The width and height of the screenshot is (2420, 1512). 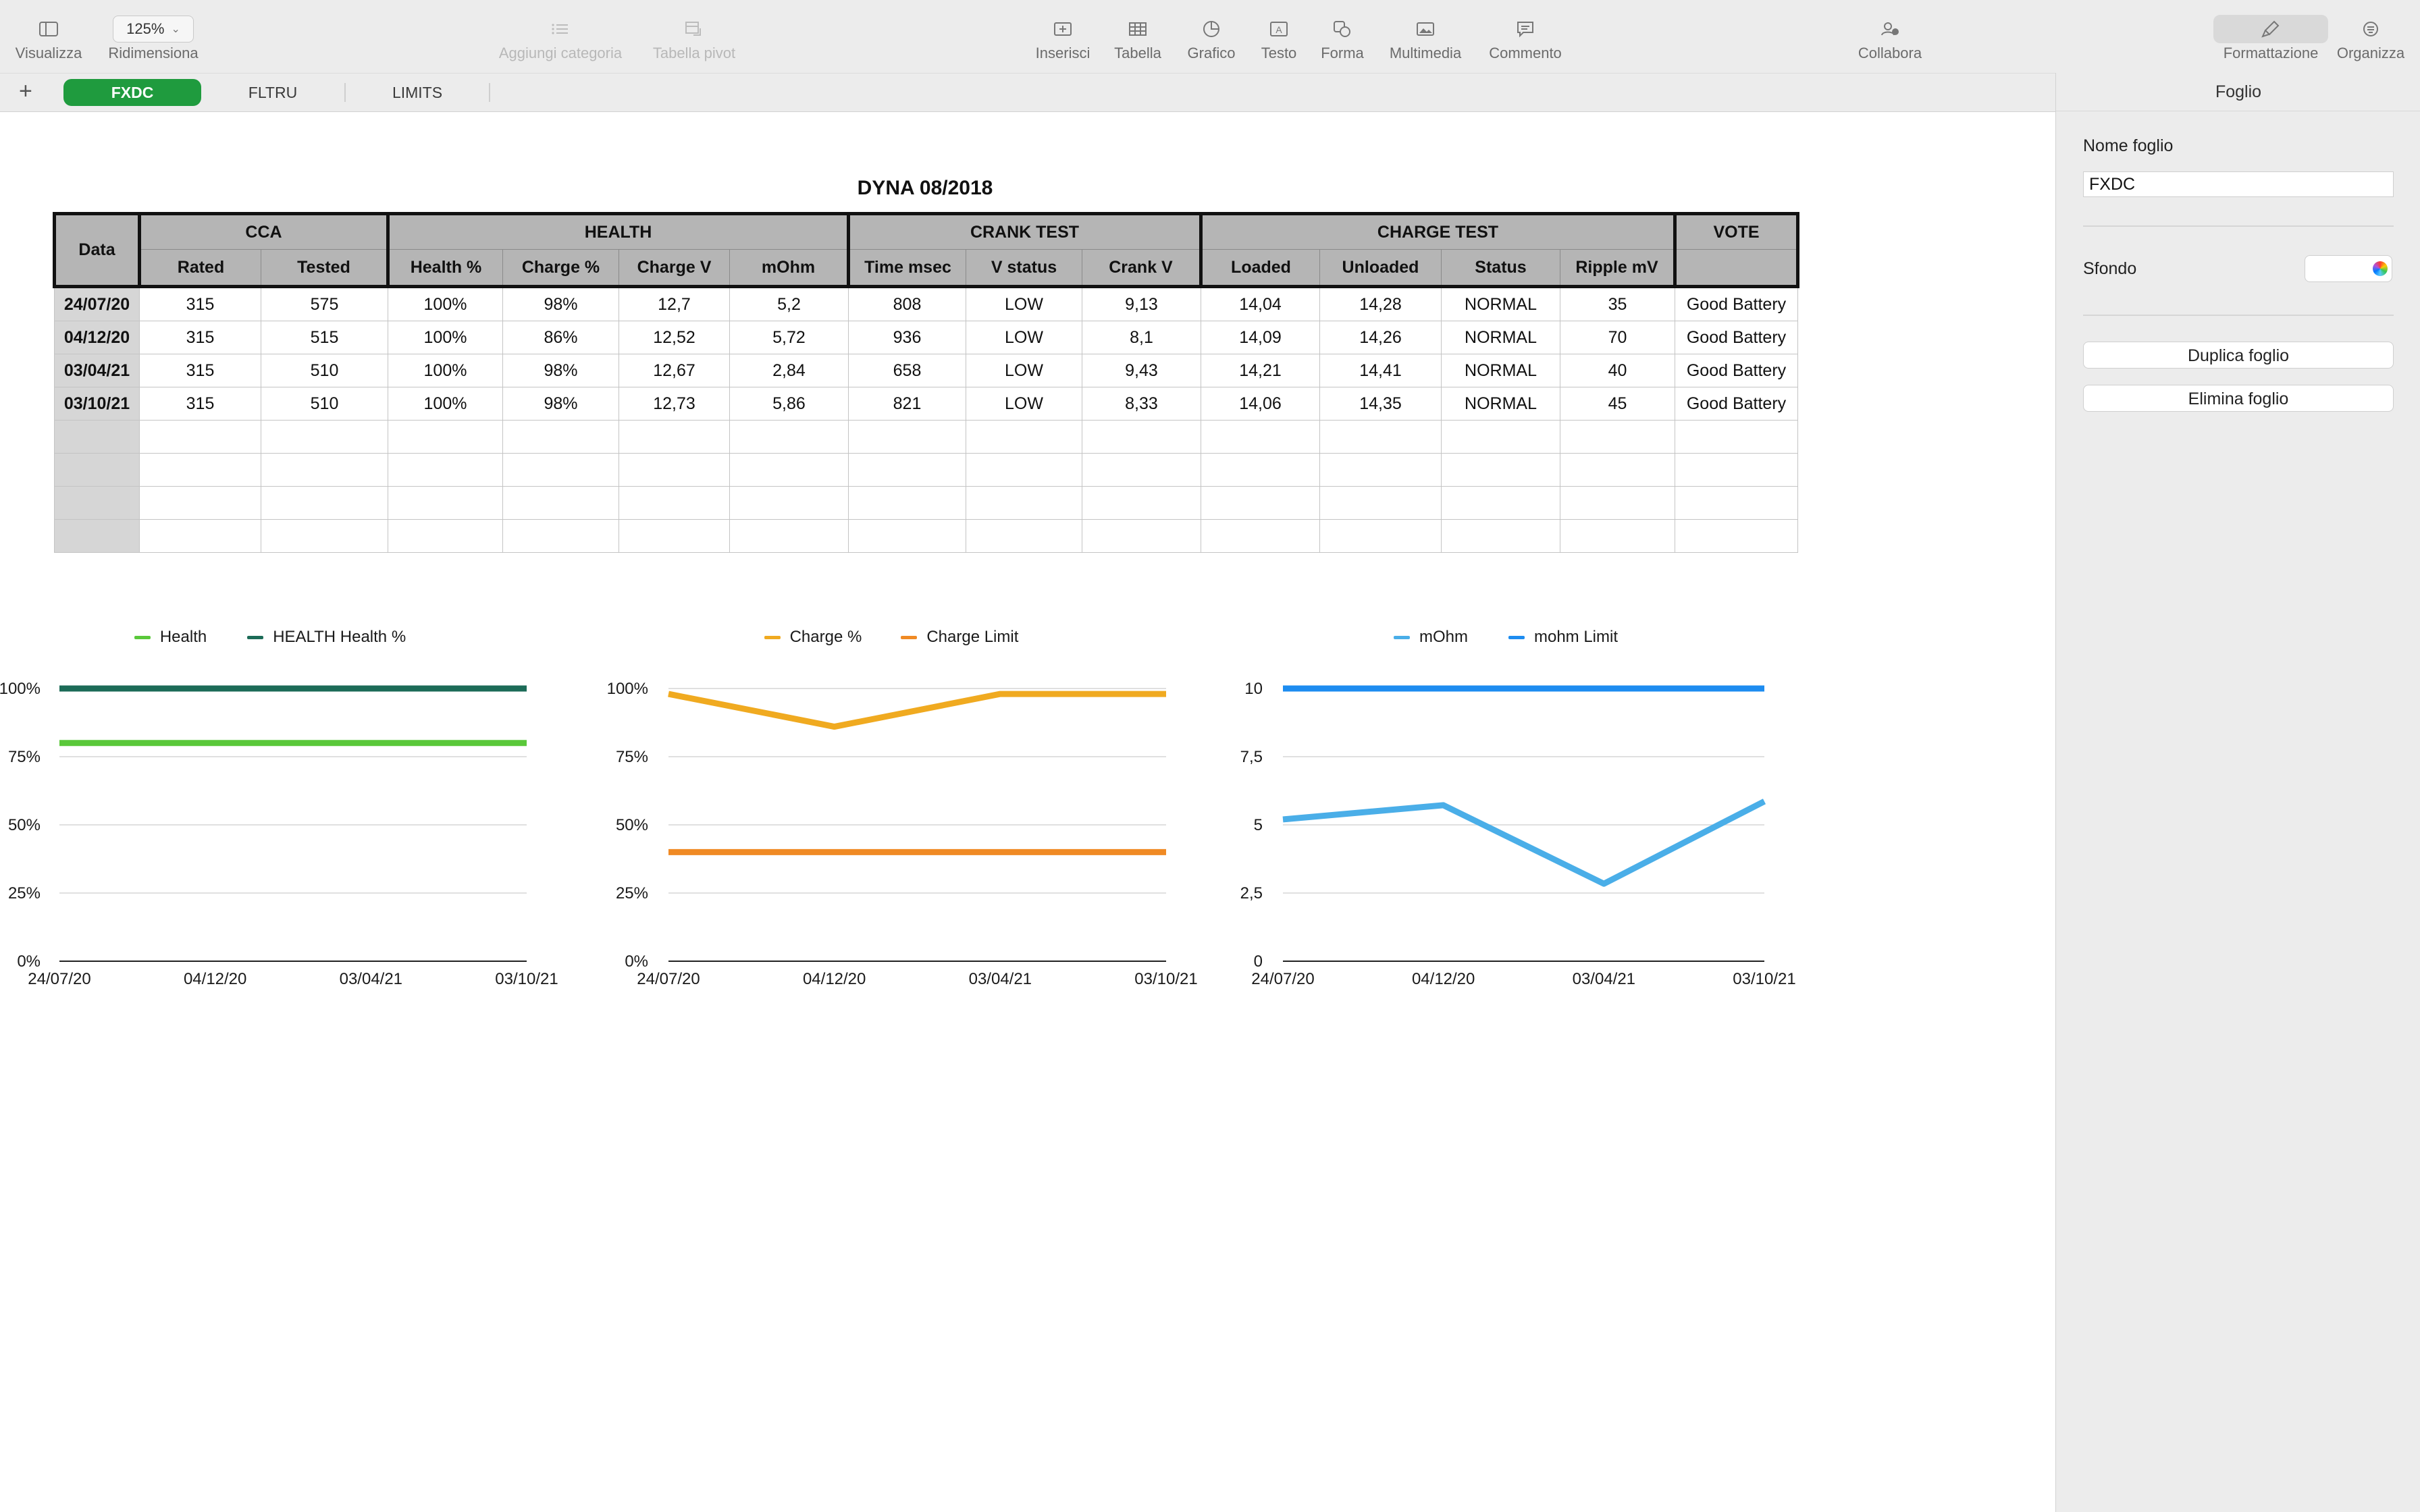 I want to click on table-cell: LOW, so click(x=1024, y=337).